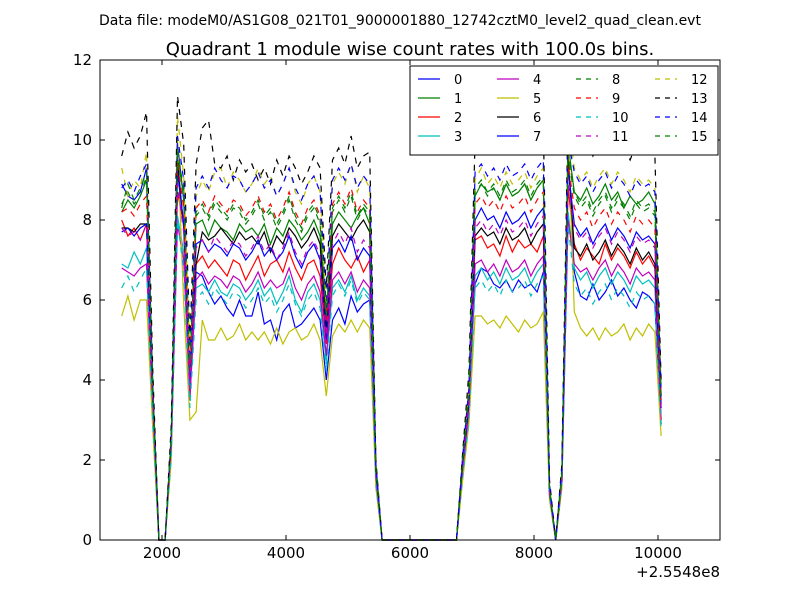 The height and width of the screenshot is (600, 800). What do you see at coordinates (458, 80) in the screenshot?
I see `legend-label-0: 0` at bounding box center [458, 80].